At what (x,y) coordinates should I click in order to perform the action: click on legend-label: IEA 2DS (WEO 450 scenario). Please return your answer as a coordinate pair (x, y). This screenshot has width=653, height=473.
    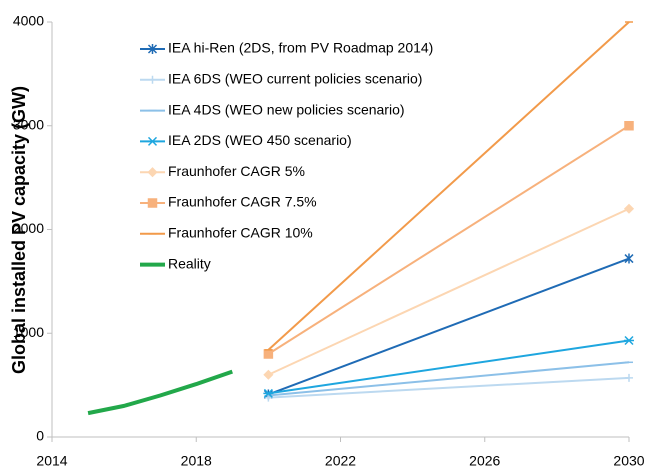
    Looking at the image, I should click on (260, 140).